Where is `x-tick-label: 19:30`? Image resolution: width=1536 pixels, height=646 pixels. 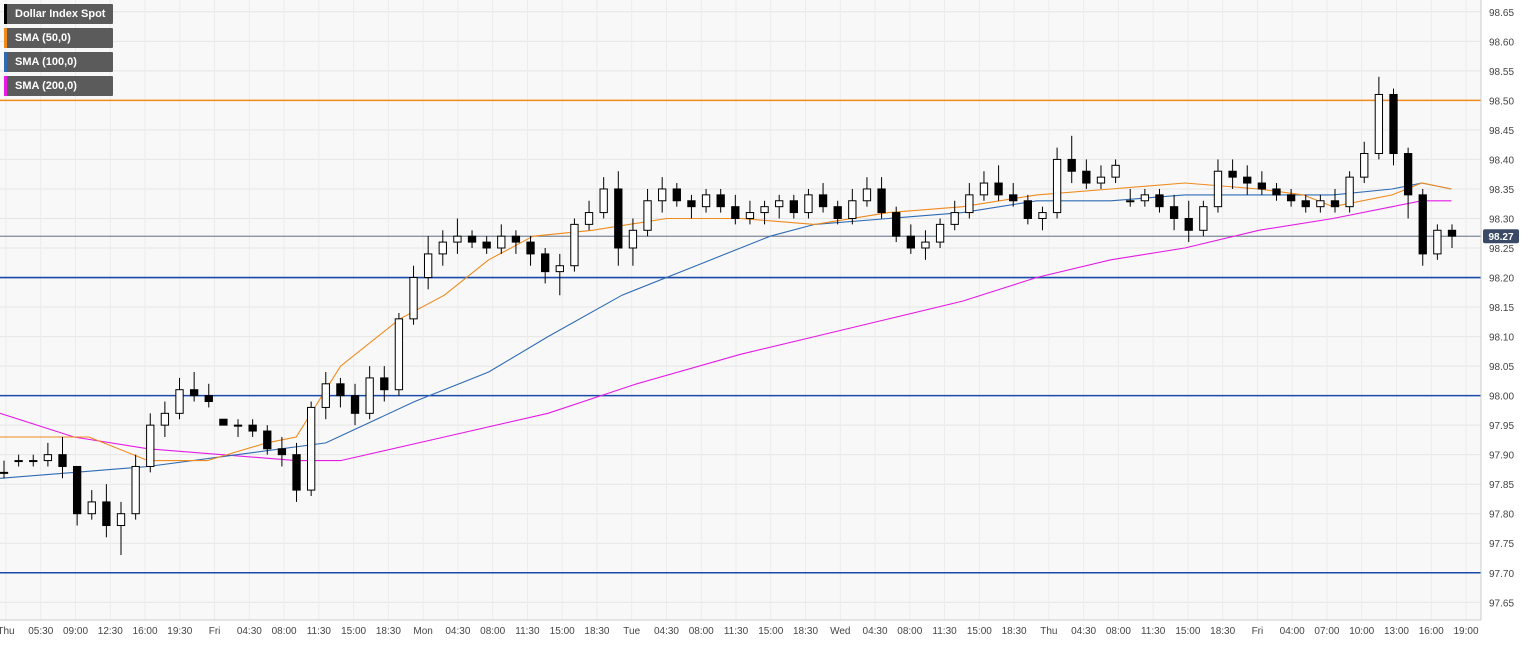
x-tick-label: 19:30 is located at coordinates (179, 631).